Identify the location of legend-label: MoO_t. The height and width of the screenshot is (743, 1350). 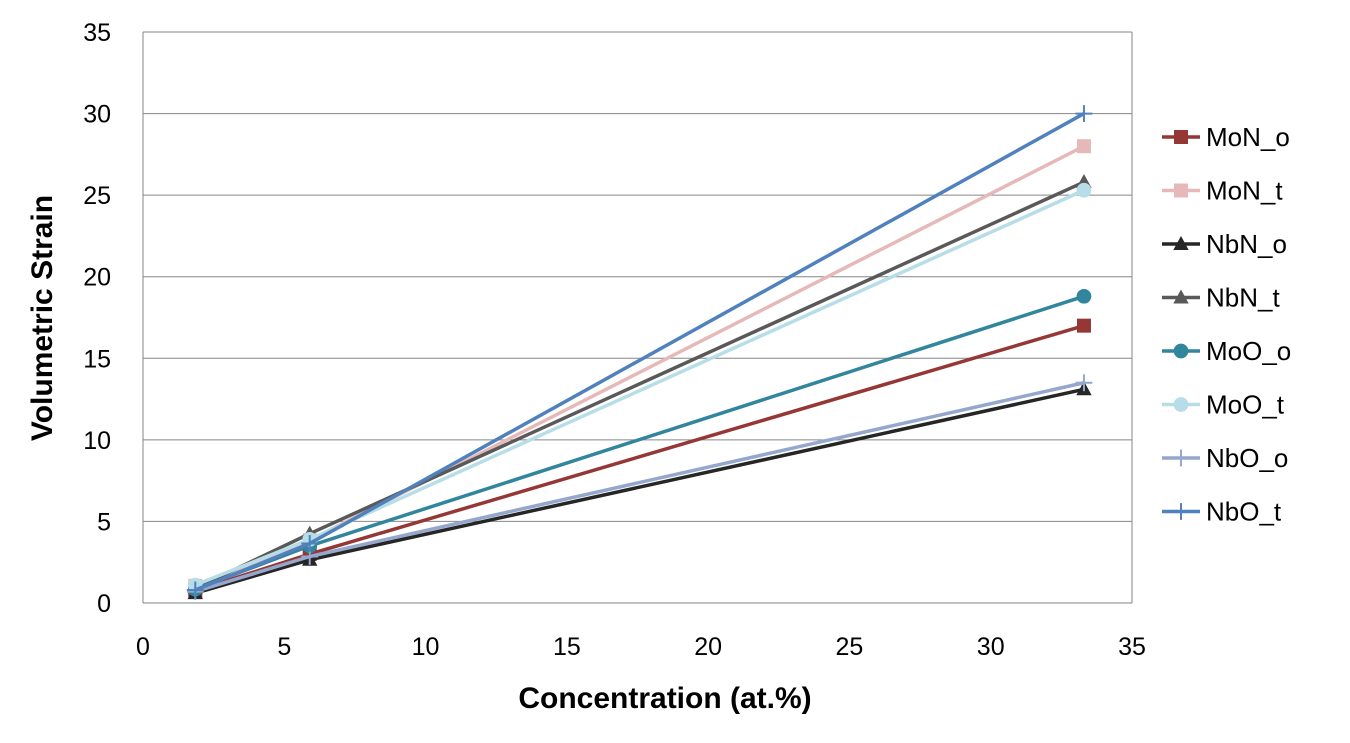
(1245, 405).